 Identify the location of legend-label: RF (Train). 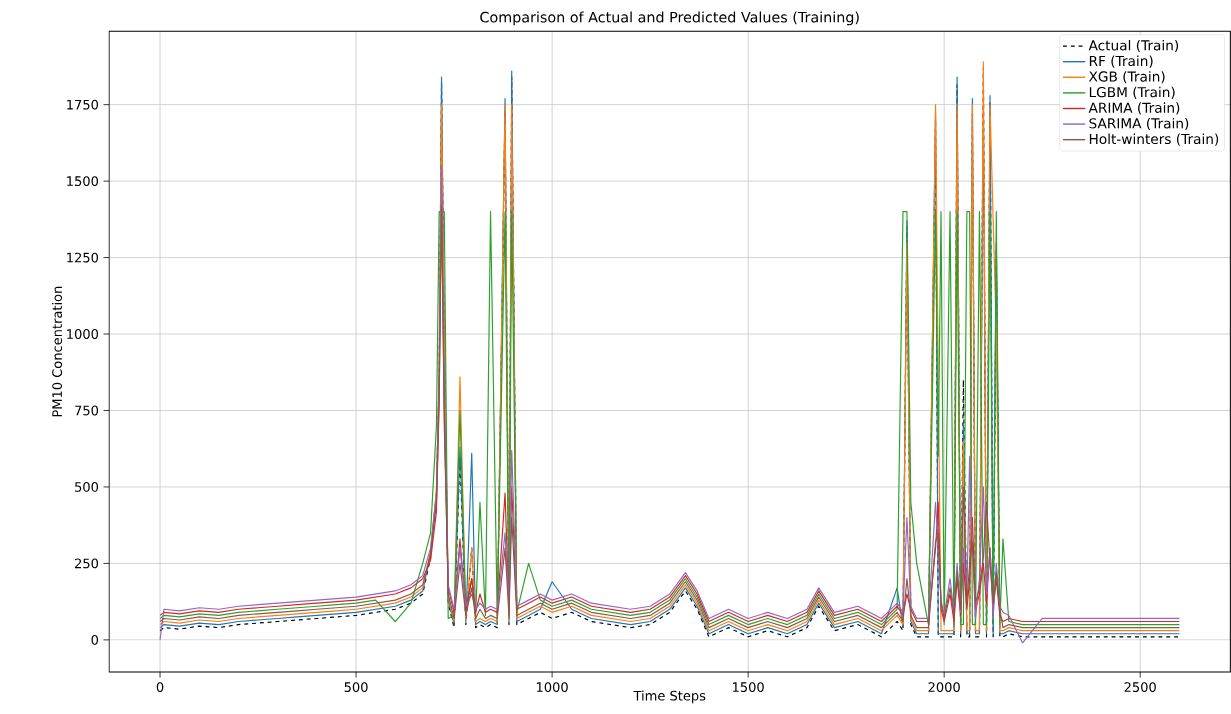
(1121, 61).